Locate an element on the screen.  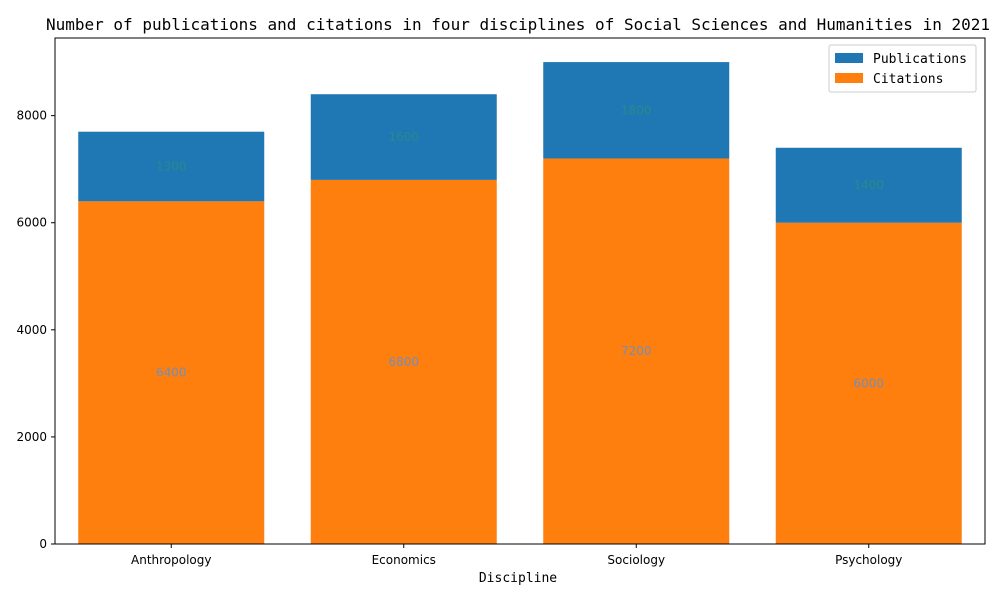
data-label-citations-sociology: 7200 is located at coordinates (636, 351).